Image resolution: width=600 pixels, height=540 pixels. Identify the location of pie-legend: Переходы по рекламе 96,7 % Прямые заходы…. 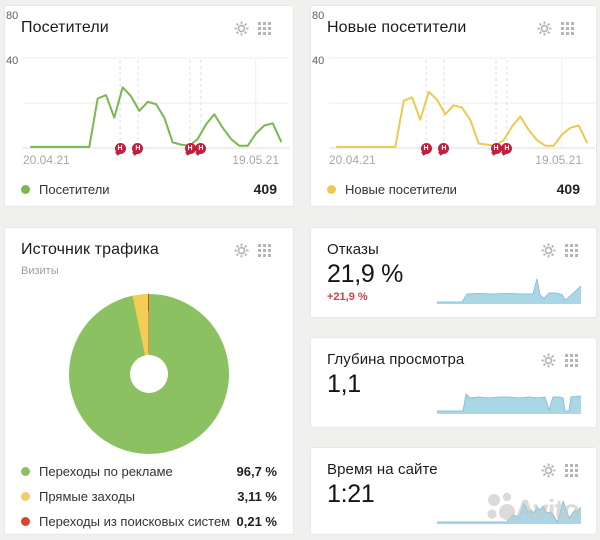
(149, 496).